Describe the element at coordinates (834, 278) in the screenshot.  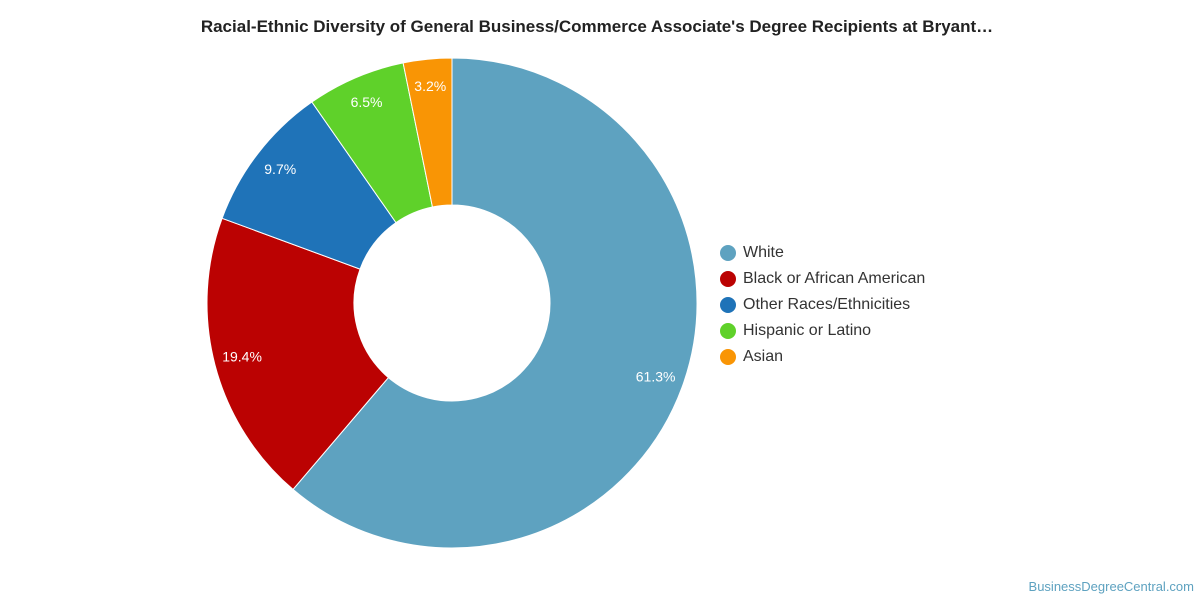
I see `legend-label: Black or African American` at that location.